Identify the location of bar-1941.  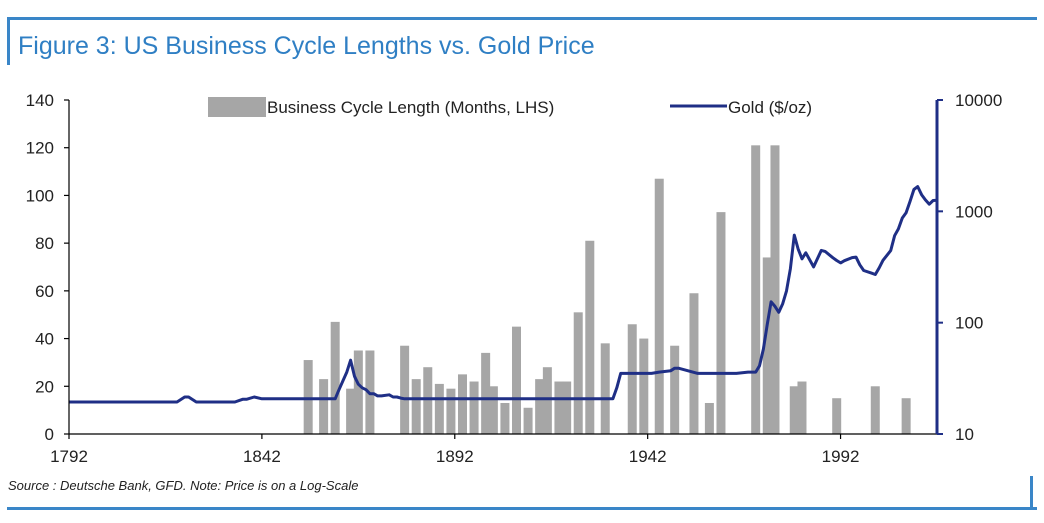
(644, 386).